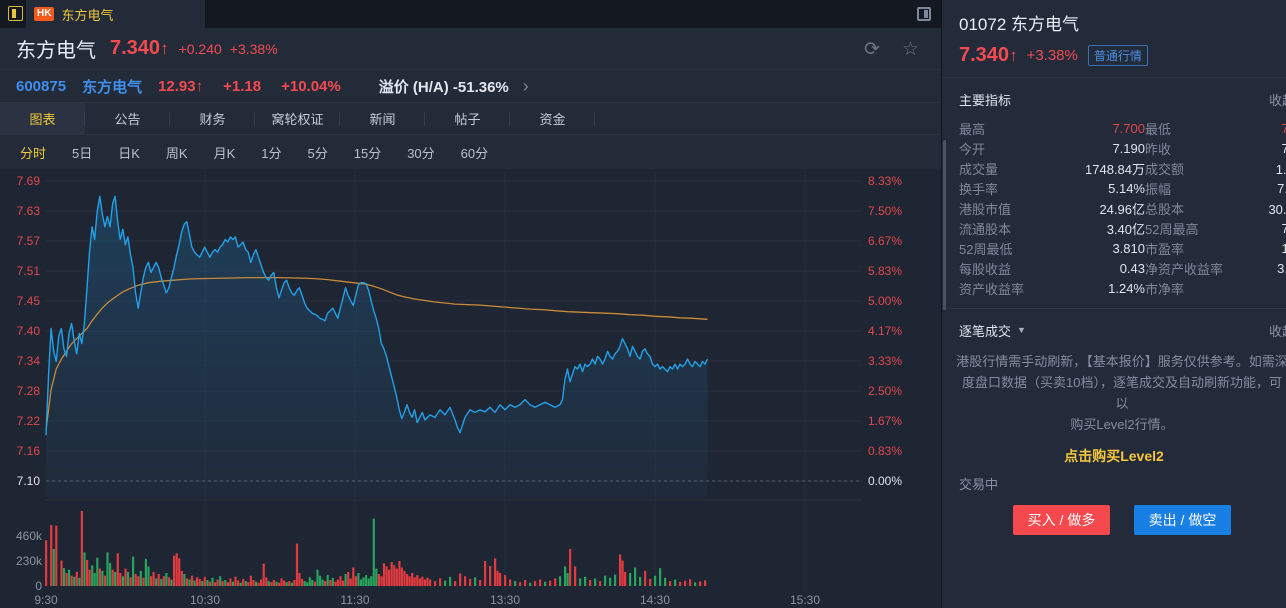 The width and height of the screenshot is (1286, 608). Describe the element at coordinates (224, 153) in the screenshot. I see `period-tab-4: 月K` at that location.